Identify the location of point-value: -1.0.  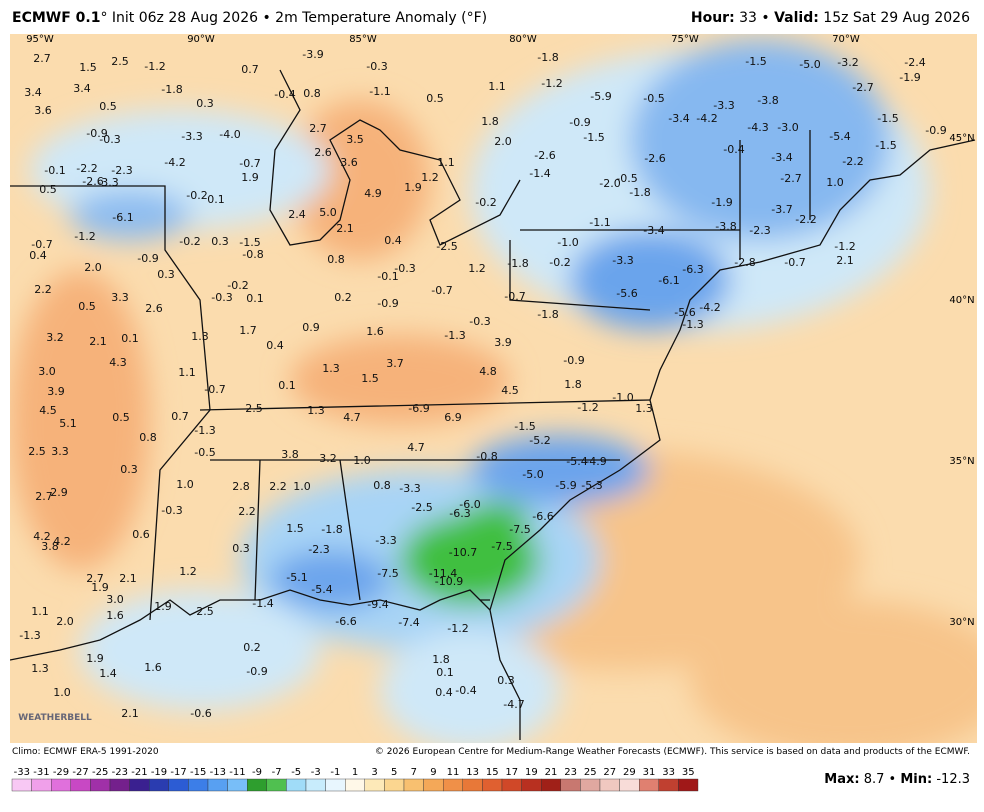
(622, 397).